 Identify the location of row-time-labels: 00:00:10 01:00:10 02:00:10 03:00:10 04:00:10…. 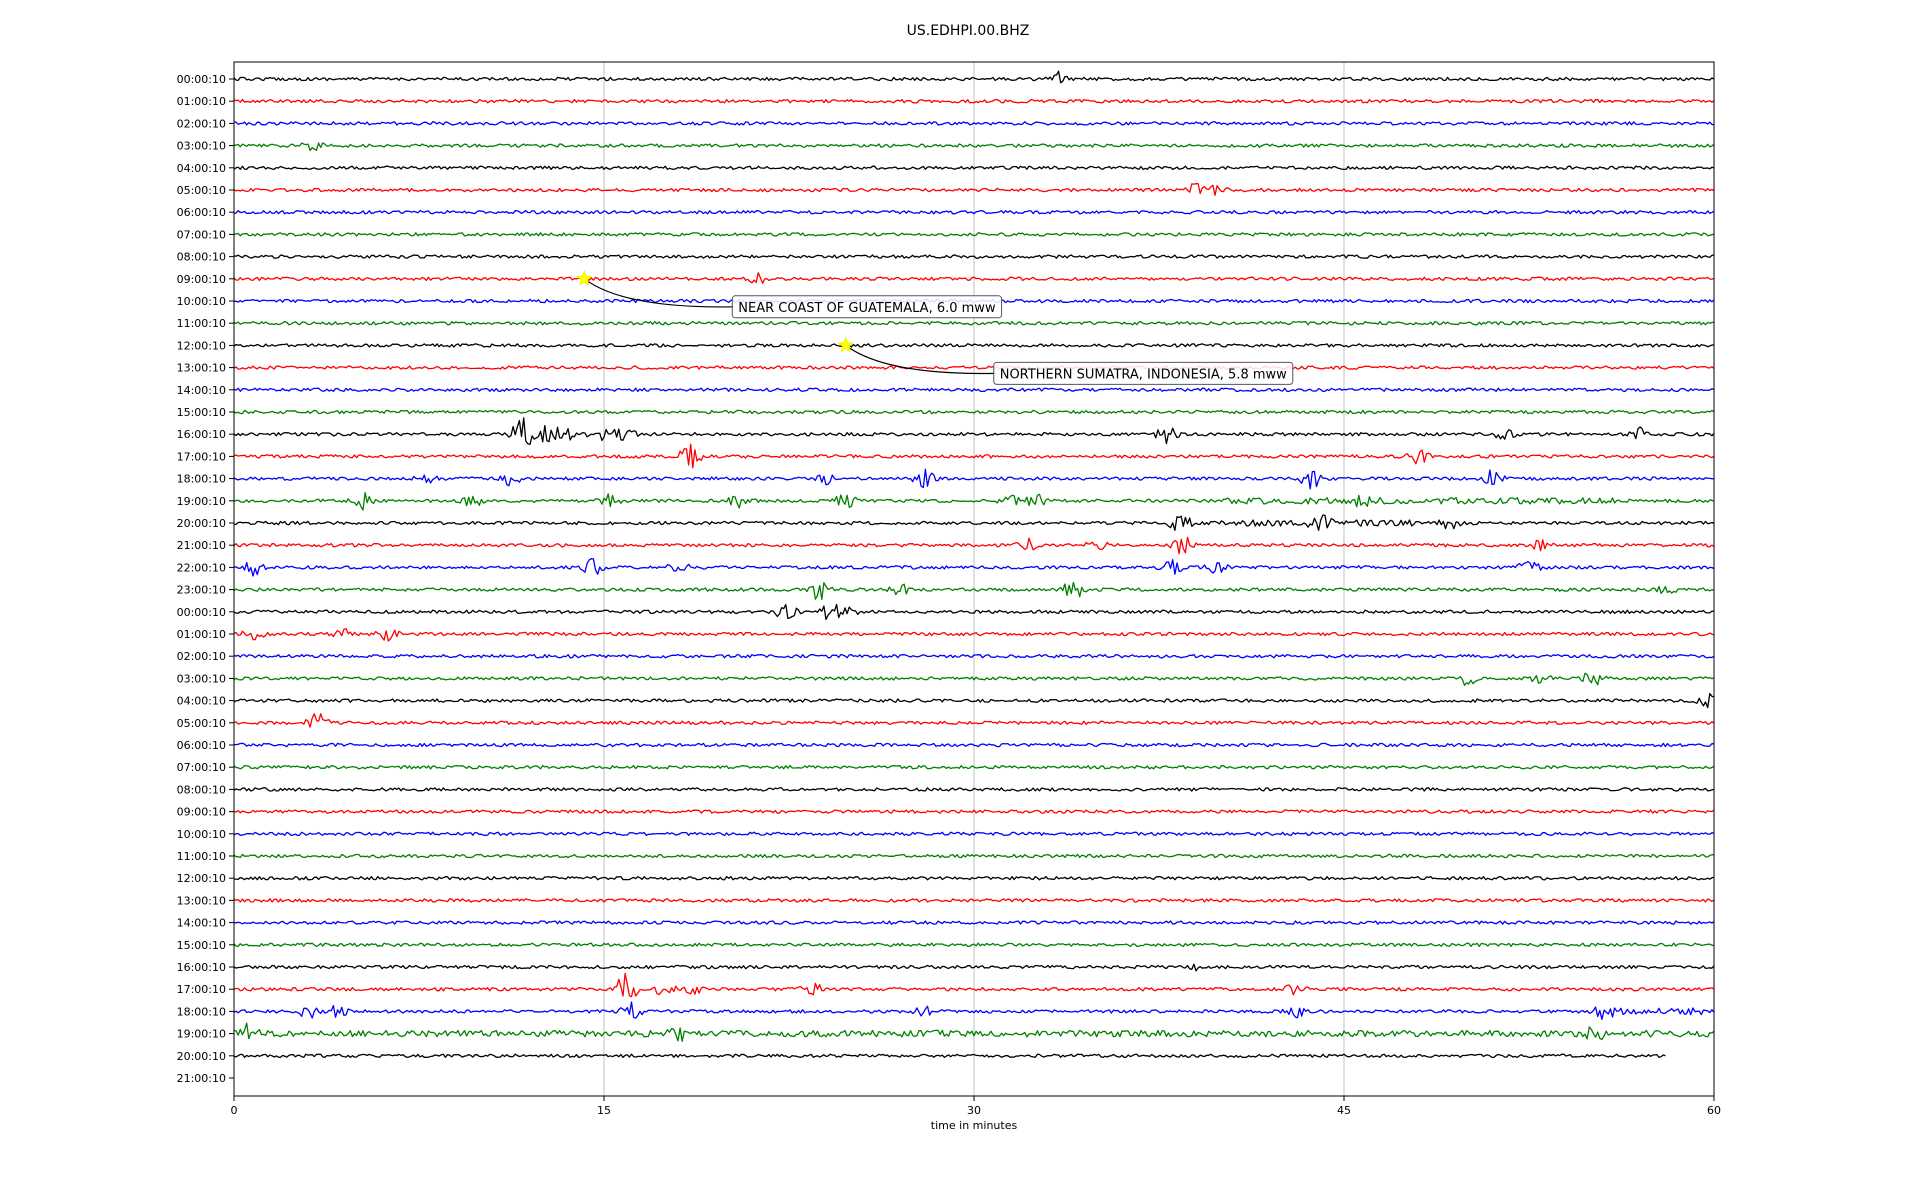
(205, 579).